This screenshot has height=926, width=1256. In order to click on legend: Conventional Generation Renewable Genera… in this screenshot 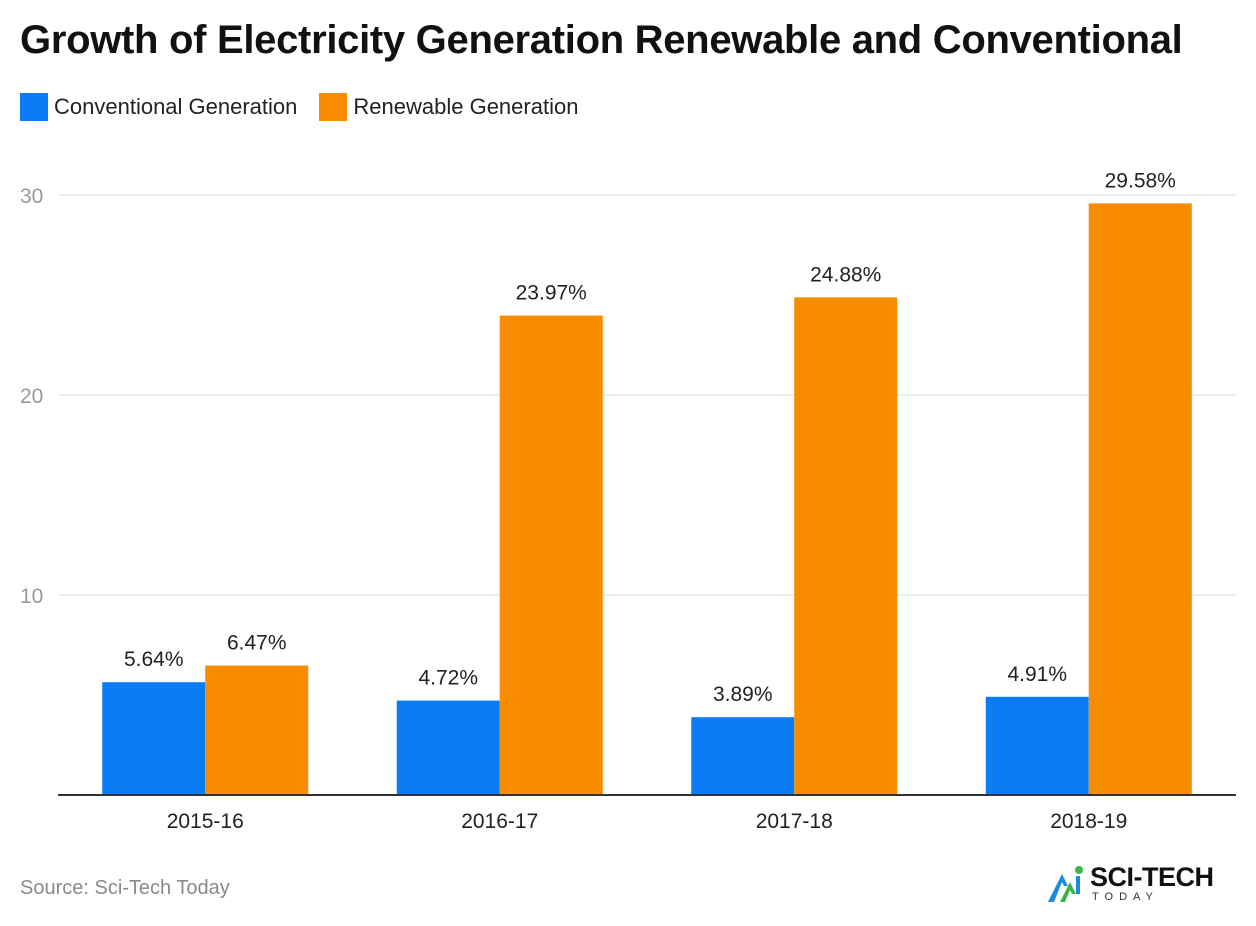, I will do `click(310, 107)`.